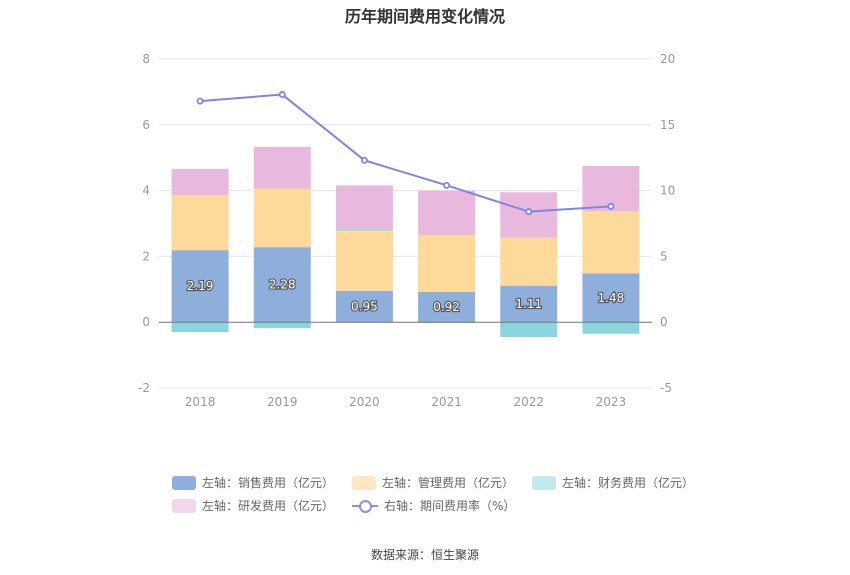 This screenshot has width=850, height=575. Describe the element at coordinates (200, 402) in the screenshot. I see `x-axis-tick-label: 2018` at that location.